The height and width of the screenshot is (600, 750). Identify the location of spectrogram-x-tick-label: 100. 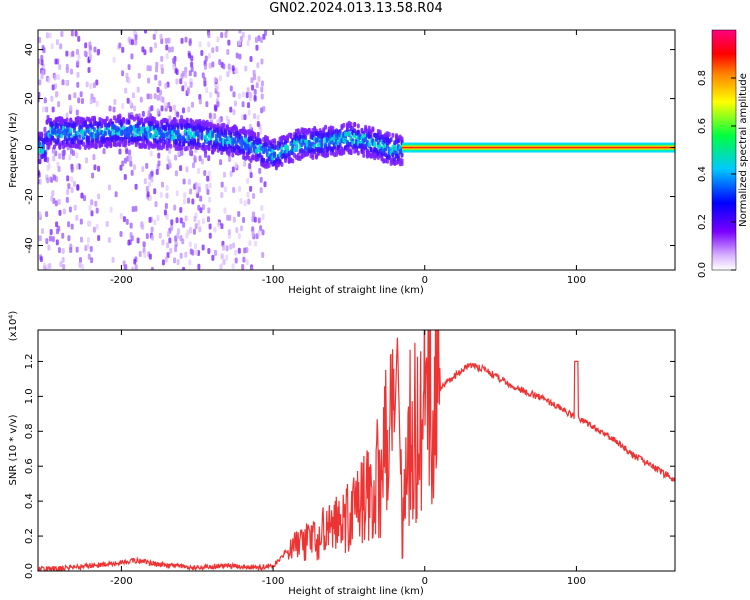
(576, 280).